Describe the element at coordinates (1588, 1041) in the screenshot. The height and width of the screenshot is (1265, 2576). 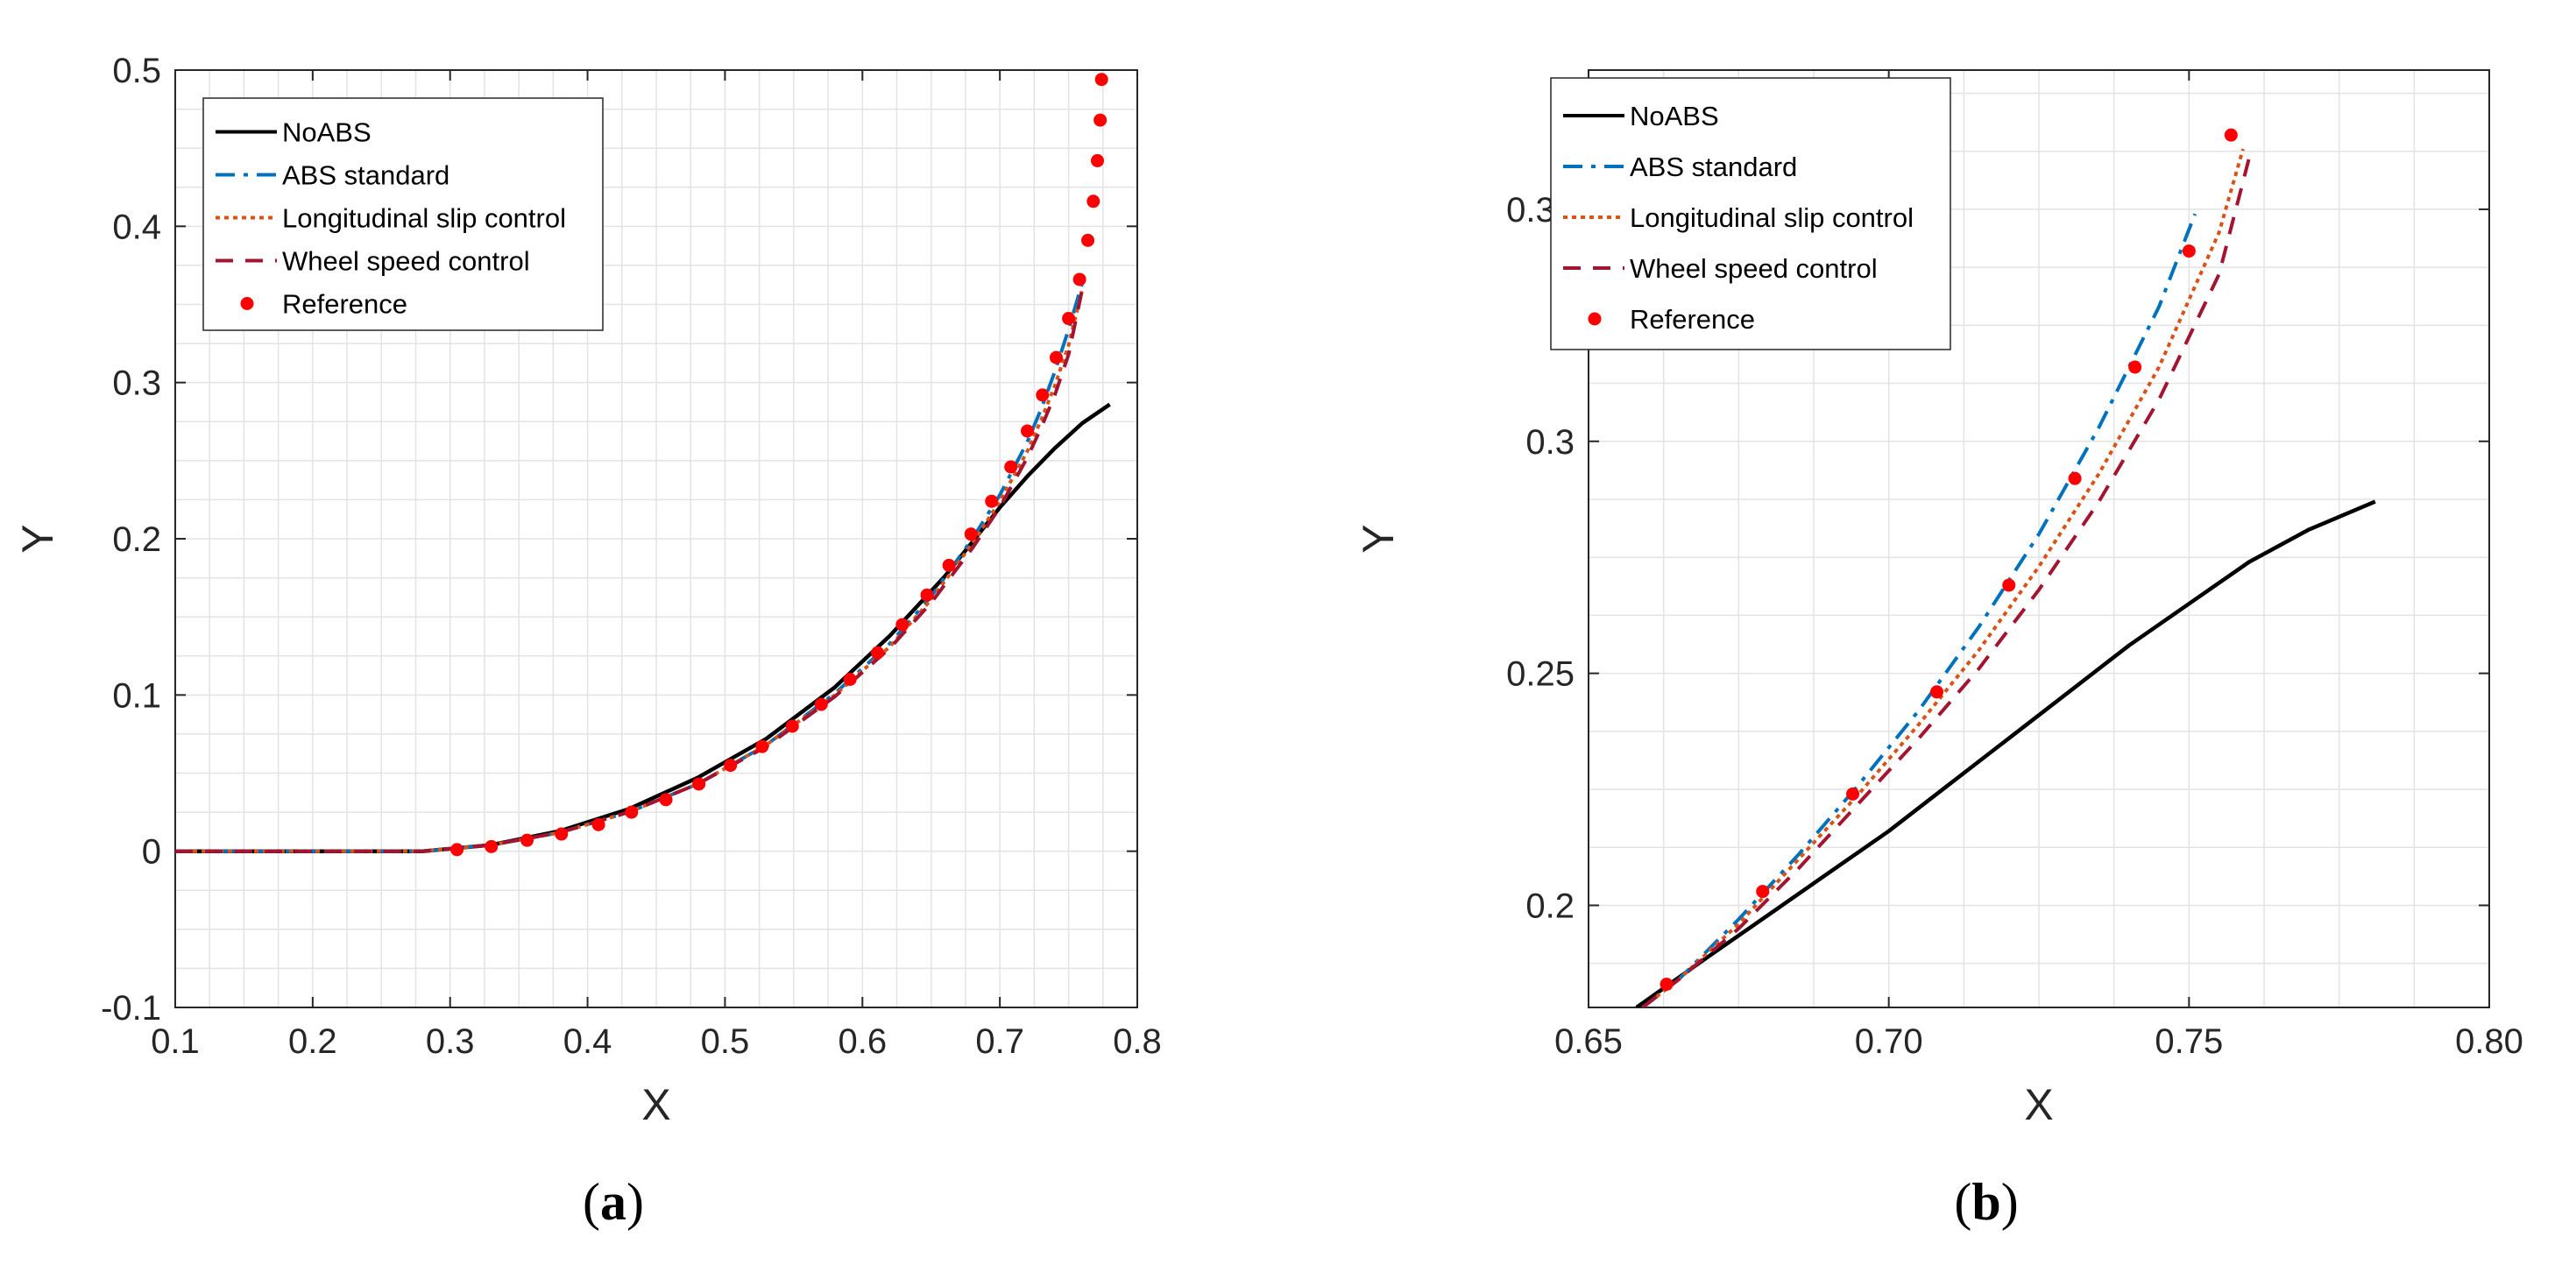
I see `x-tick-label: 0.65` at that location.